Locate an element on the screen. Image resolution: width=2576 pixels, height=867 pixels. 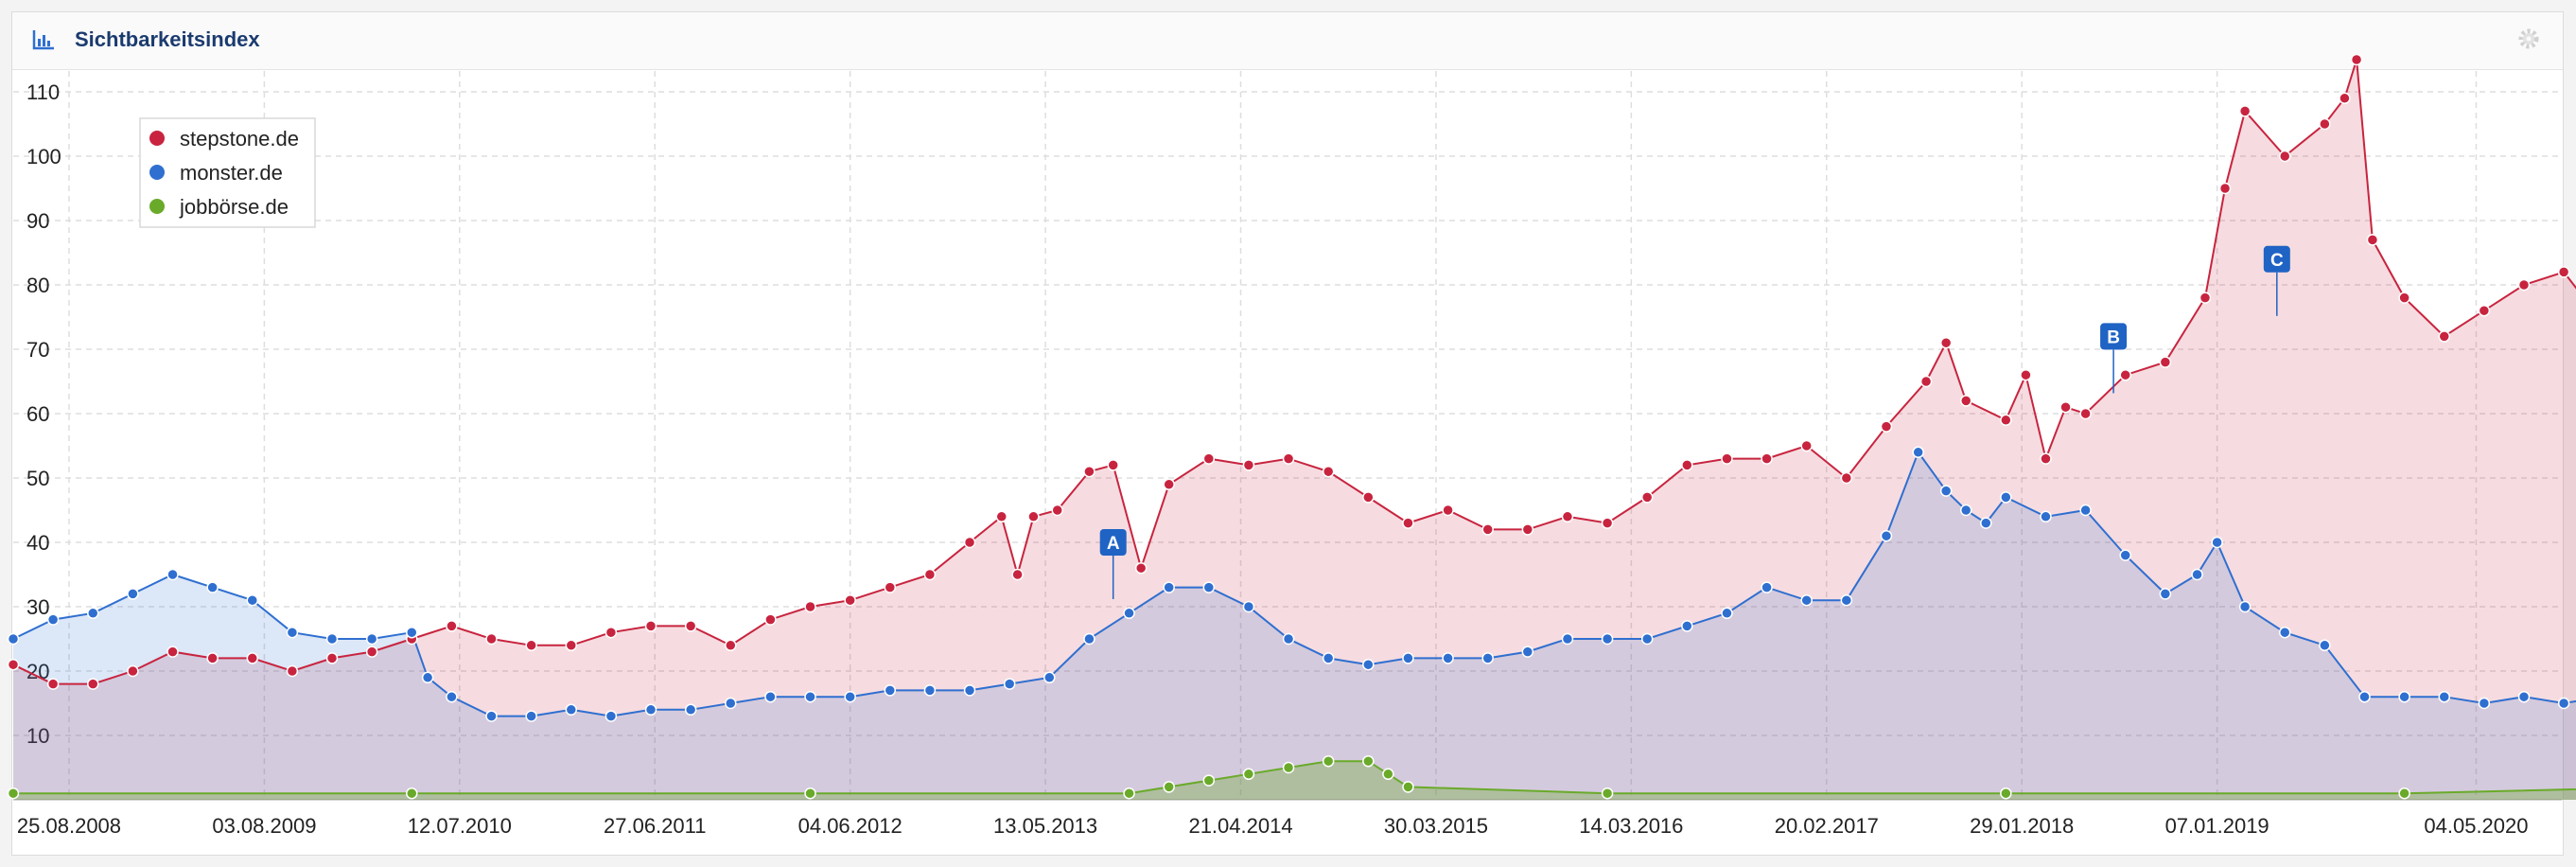
annotation-marker is located at coordinates (2114, 336).